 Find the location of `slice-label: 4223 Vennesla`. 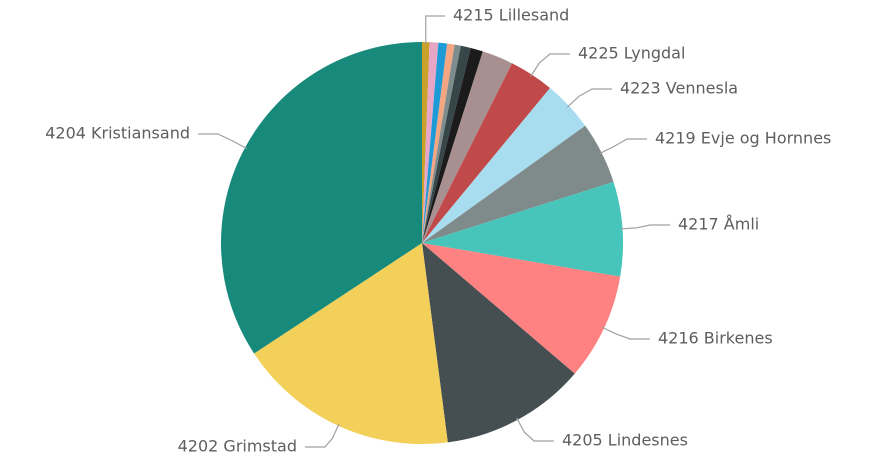

slice-label: 4223 Vennesla is located at coordinates (679, 88).